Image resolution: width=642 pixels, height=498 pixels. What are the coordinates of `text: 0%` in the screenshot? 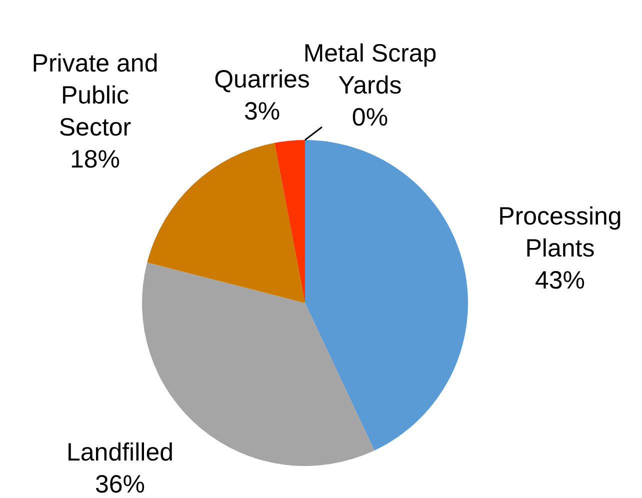 It's located at (370, 118).